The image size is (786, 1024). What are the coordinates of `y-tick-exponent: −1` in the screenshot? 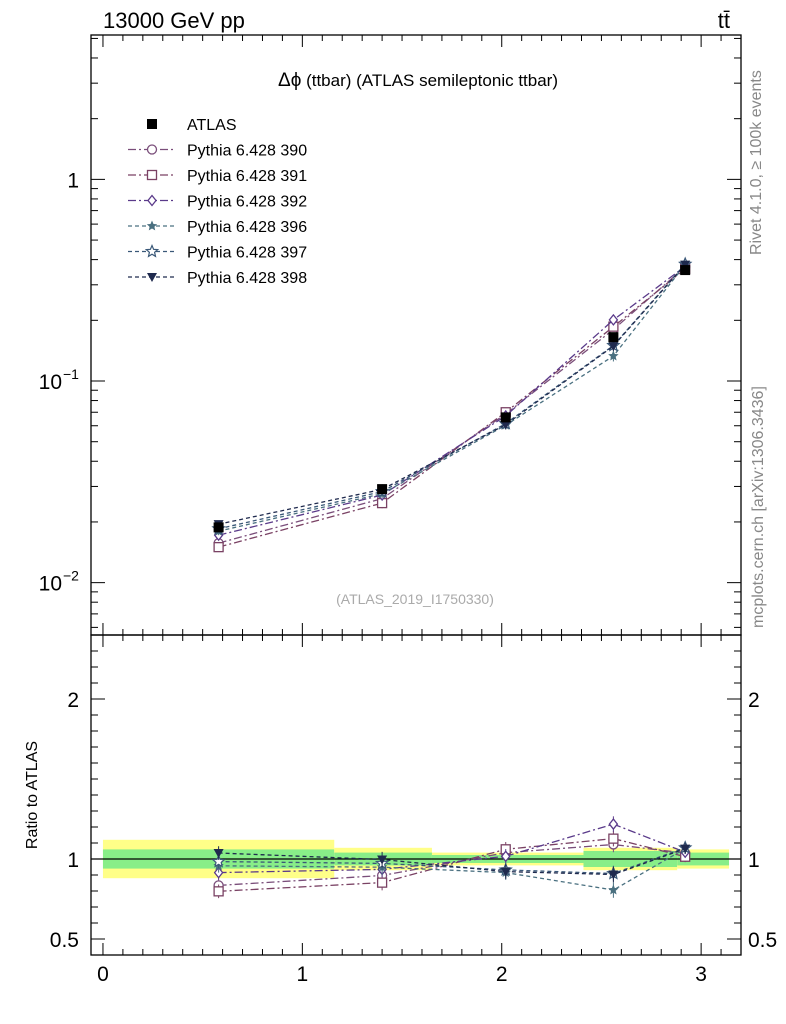 It's located at (71, 374).